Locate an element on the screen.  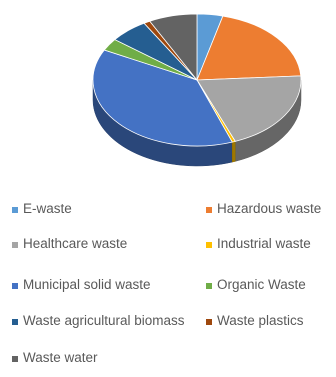
legend-label: Municipal solid waste is located at coordinates (87, 284).